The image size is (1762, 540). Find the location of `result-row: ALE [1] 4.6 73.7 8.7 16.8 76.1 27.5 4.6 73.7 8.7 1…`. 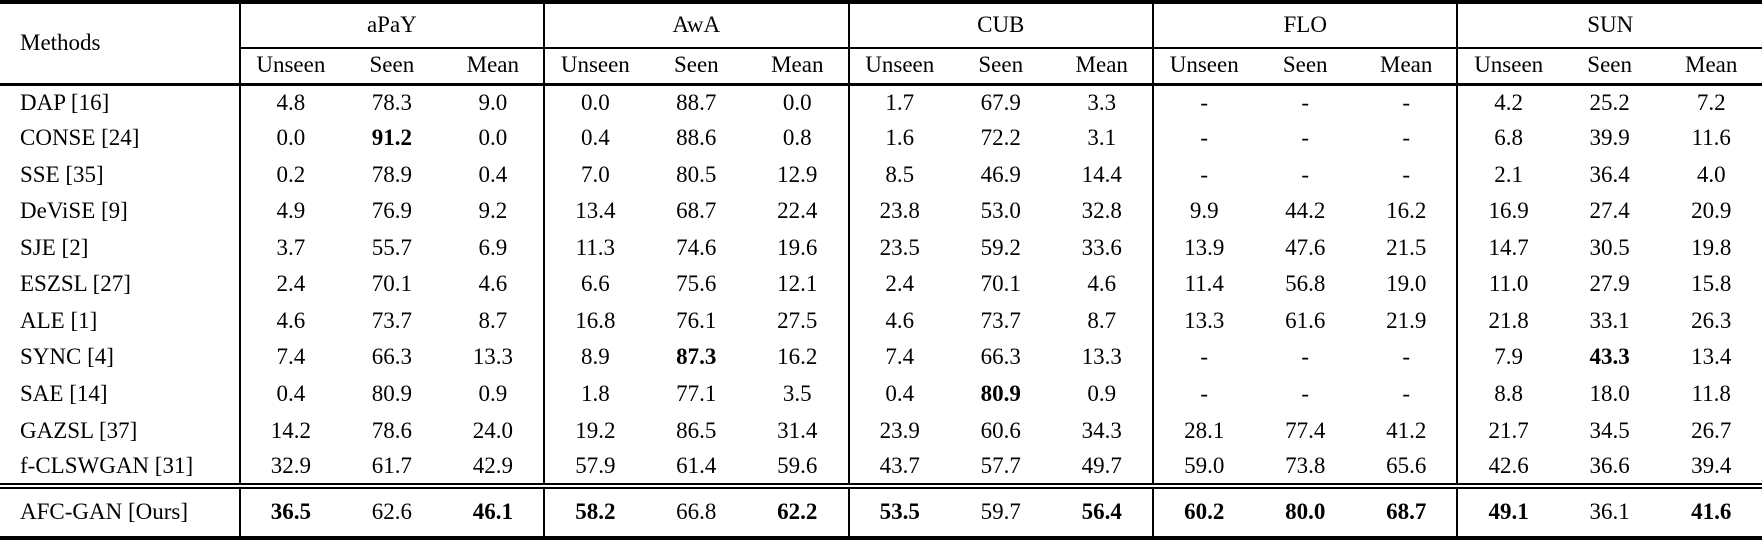

result-row: ALE [1] 4.6 73.7 8.7 16.8 76.1 27.5 4.6 73.7 8.7 1… is located at coordinates (881, 321).